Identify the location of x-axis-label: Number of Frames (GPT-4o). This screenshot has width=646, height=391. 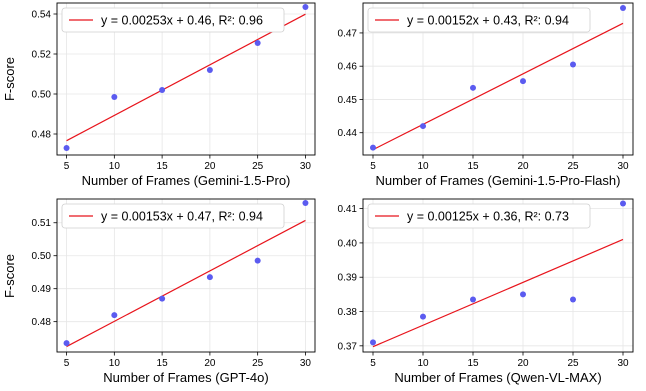
(185, 377).